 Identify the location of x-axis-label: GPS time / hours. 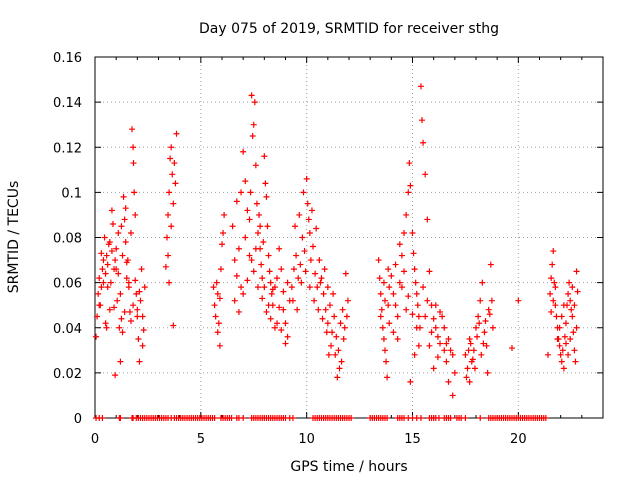
(348, 467).